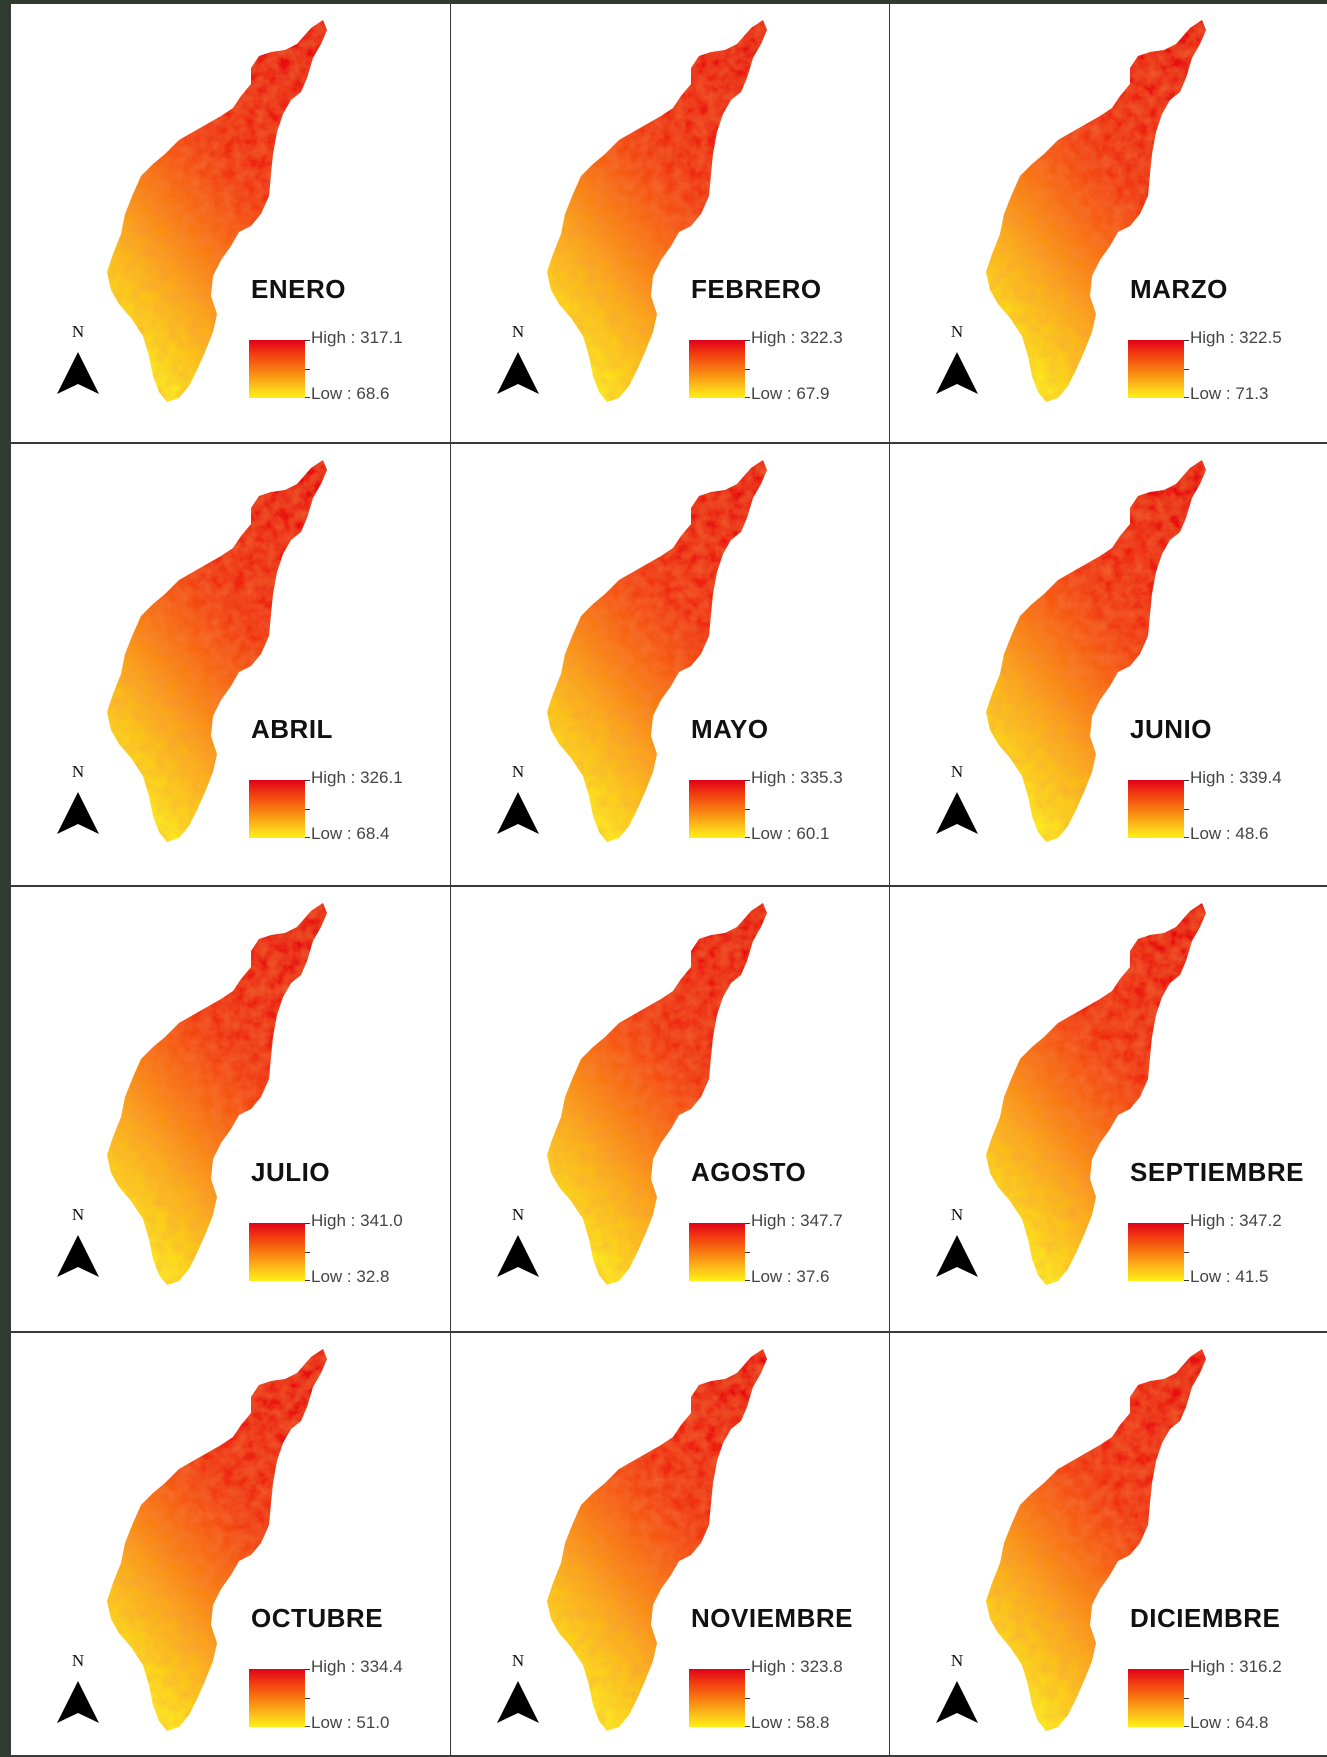  Describe the element at coordinates (357, 1220) in the screenshot. I see `legend-high: High : 341.0` at that location.